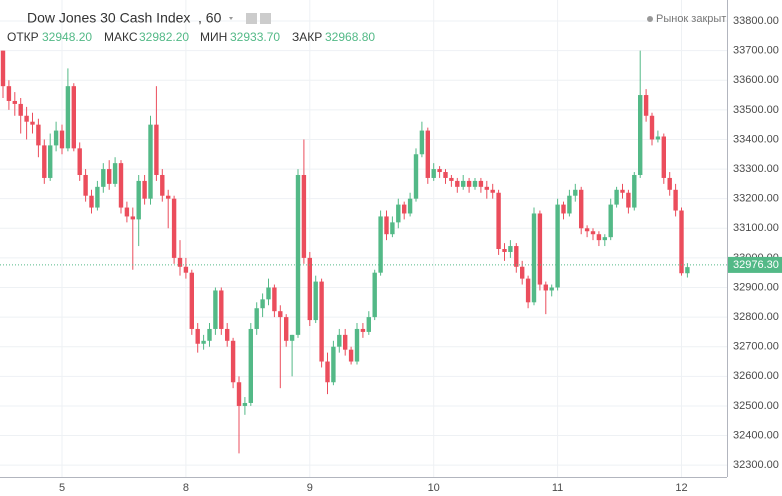 The image size is (782, 496). I want to click on y-tick-label: 33100.00, so click(756, 228).